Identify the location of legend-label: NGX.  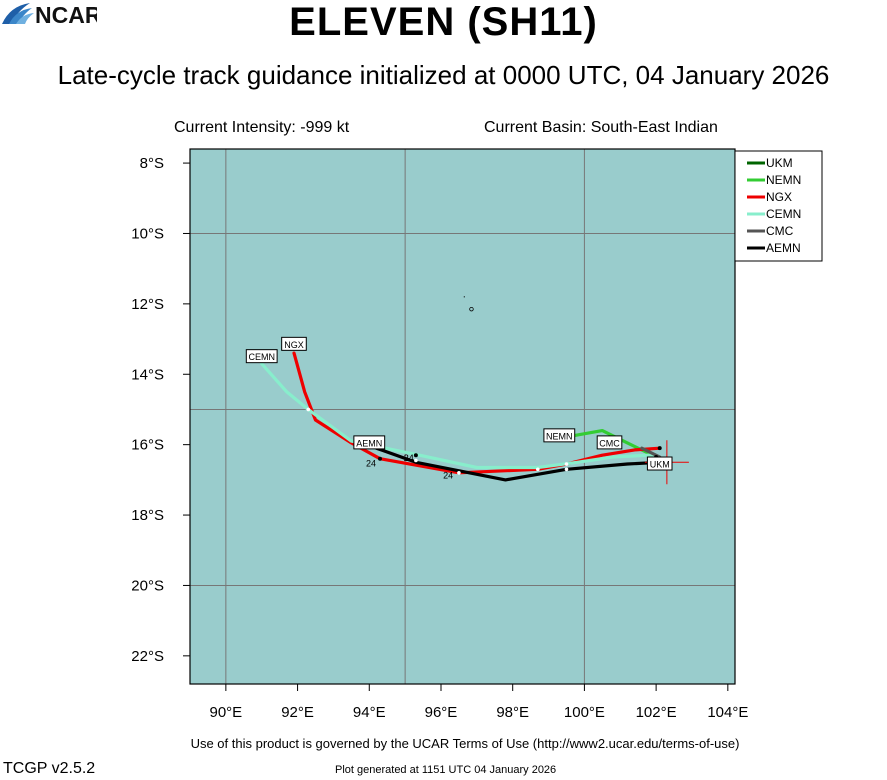
(779, 197).